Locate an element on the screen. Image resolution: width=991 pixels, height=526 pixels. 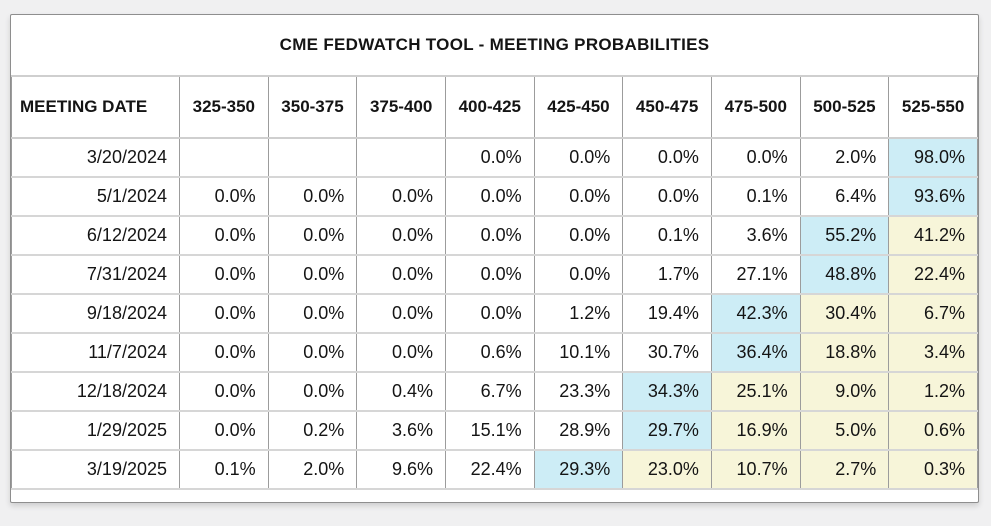
probability-cell: 18.8% is located at coordinates (844, 352).